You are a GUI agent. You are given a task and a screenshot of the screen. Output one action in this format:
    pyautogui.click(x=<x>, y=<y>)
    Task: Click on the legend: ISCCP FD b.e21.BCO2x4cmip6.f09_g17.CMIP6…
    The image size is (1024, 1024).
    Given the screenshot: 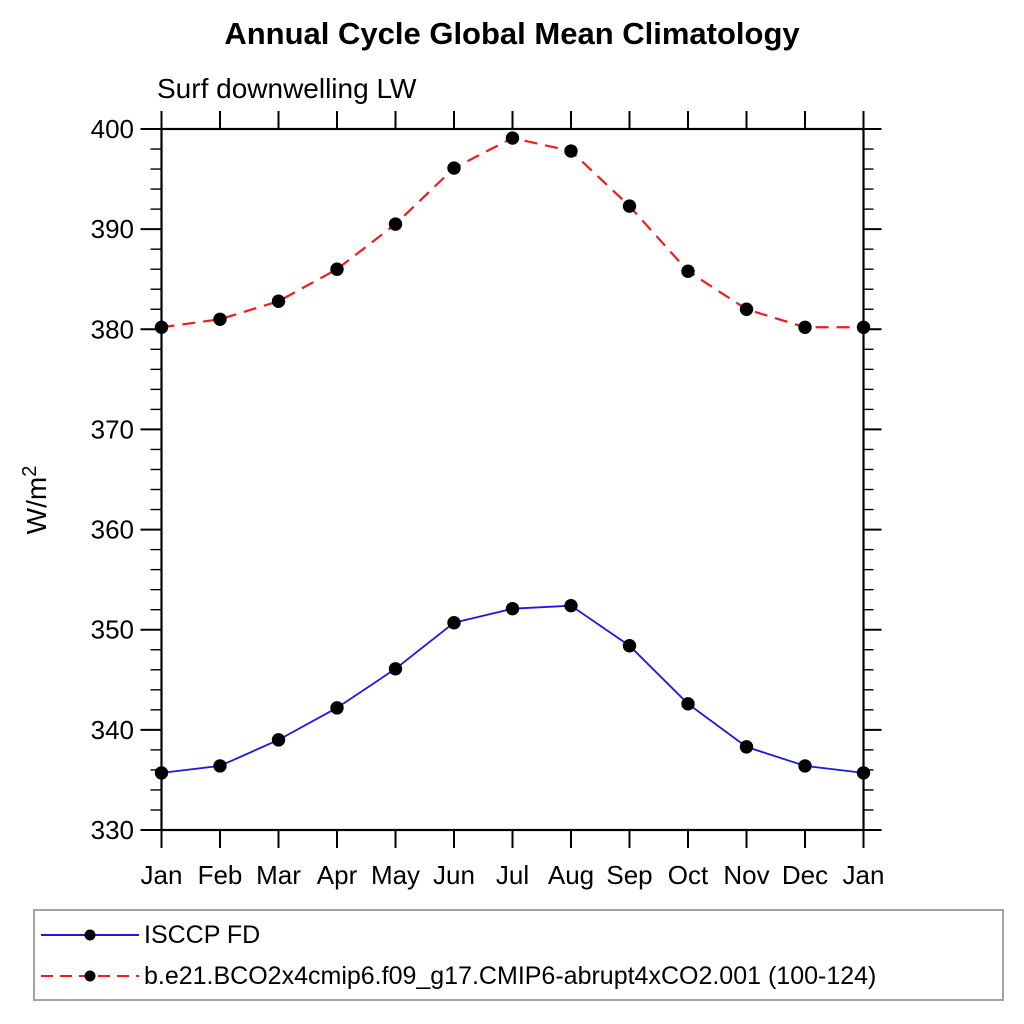 What is the action you would take?
    pyautogui.click(x=518, y=955)
    